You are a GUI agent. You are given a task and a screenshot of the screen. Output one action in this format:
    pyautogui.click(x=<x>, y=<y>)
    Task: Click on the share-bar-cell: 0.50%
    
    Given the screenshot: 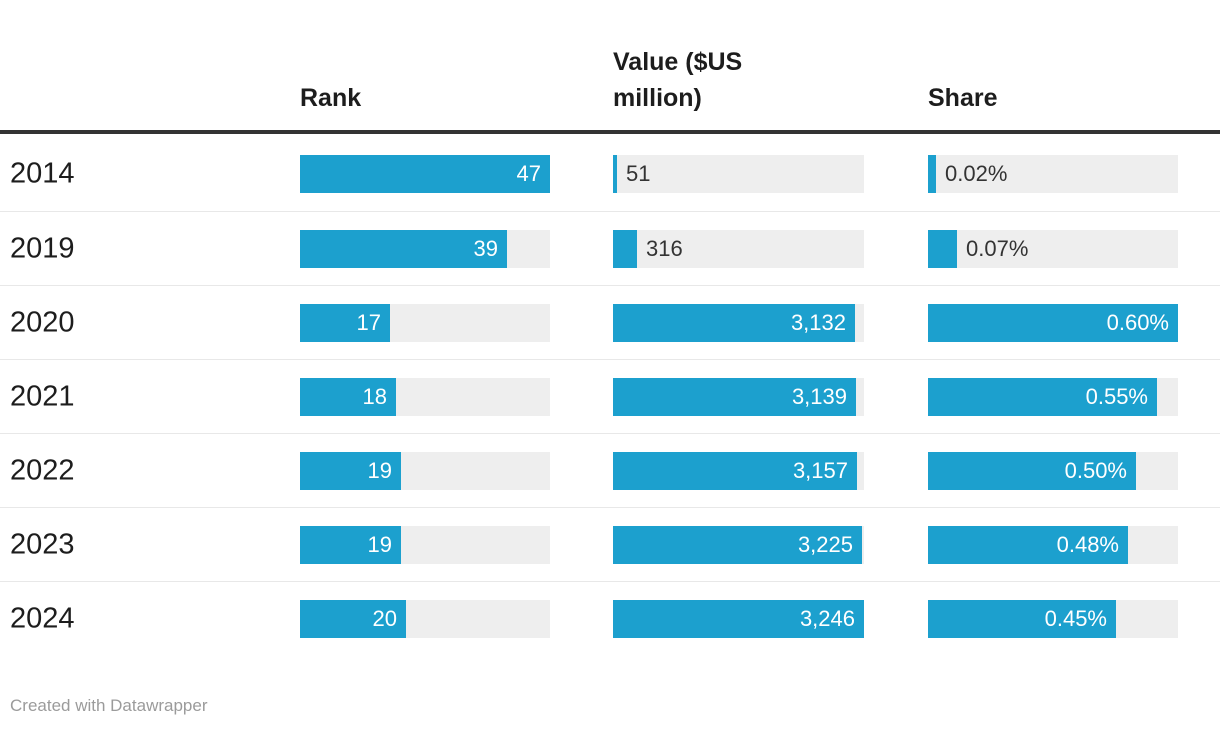 What is the action you would take?
    pyautogui.click(x=1053, y=471)
    